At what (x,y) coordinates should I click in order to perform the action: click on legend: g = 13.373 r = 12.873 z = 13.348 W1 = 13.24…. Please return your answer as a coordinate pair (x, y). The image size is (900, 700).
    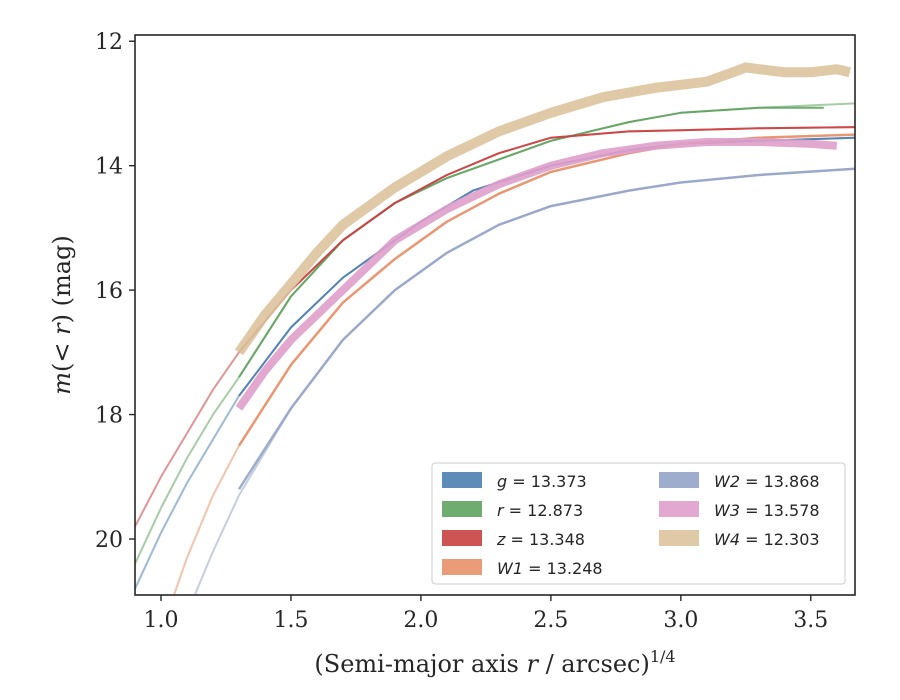
    Looking at the image, I should click on (638, 523).